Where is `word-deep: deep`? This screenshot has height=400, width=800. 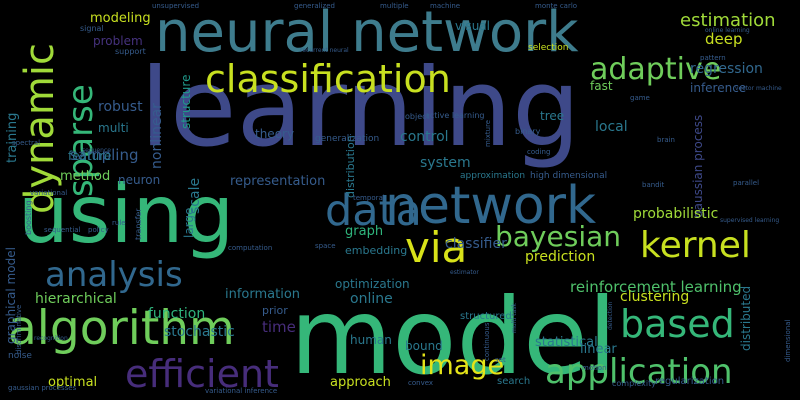 word-deep: deep is located at coordinates (724, 39).